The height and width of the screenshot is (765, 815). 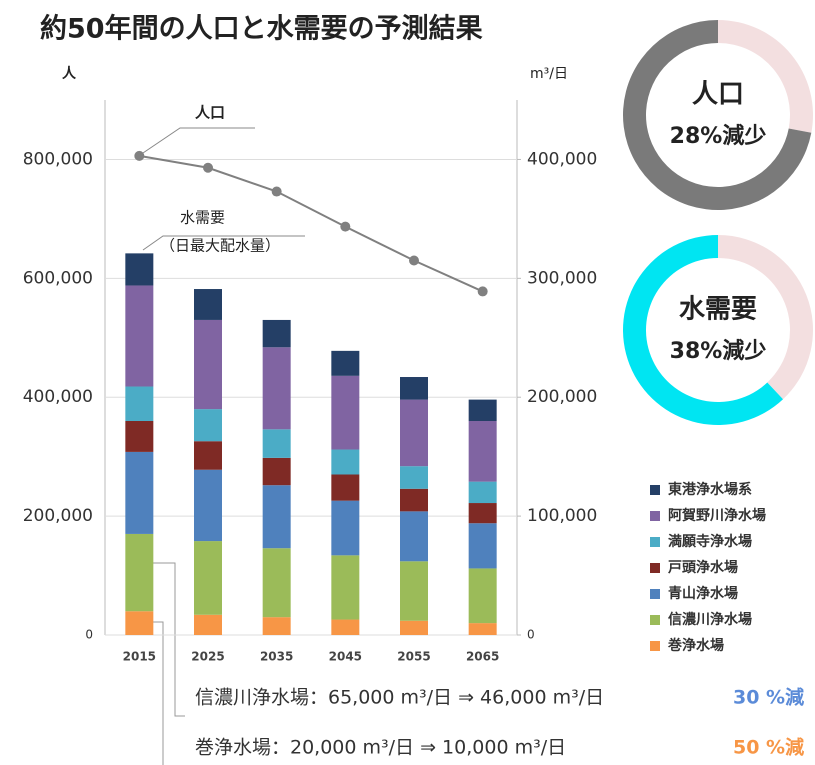 I want to click on y2-tick-label: 0, so click(x=531, y=635).